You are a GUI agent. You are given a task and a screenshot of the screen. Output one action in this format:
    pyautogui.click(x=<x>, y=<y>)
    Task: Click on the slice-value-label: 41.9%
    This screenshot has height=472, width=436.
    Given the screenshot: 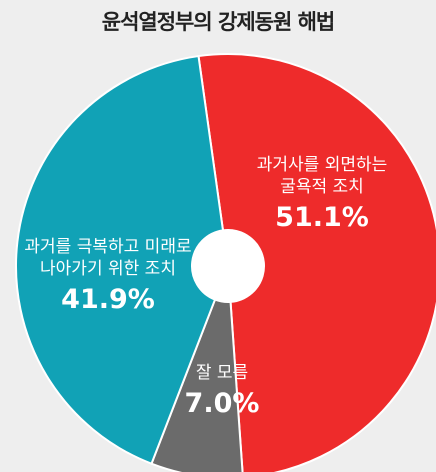 What is the action you would take?
    pyautogui.click(x=108, y=299)
    